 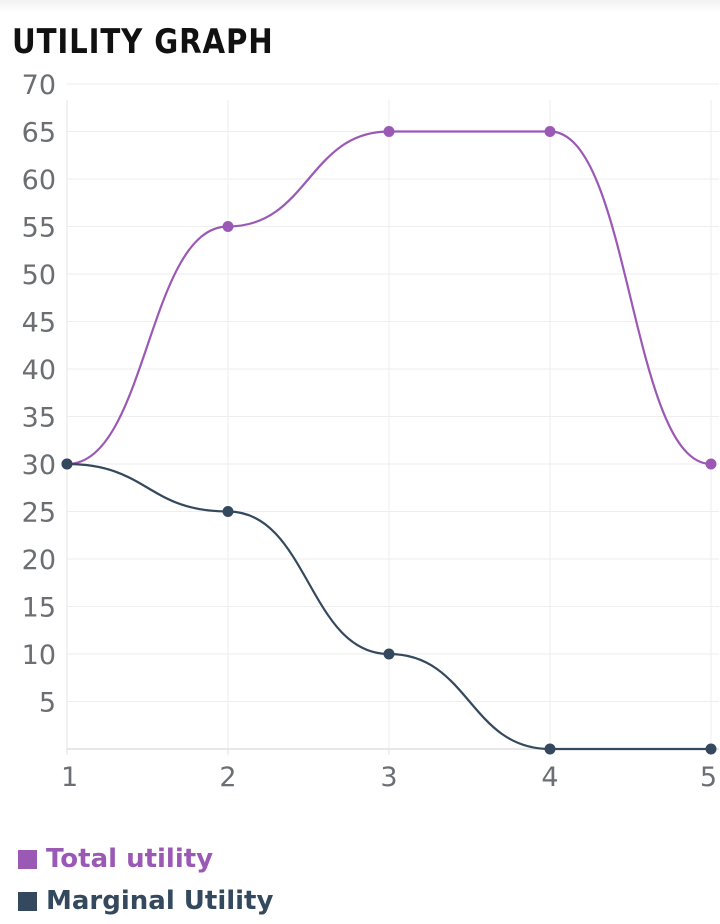 What do you see at coordinates (39, 133) in the screenshot?
I see `y-tick-label: 65` at bounding box center [39, 133].